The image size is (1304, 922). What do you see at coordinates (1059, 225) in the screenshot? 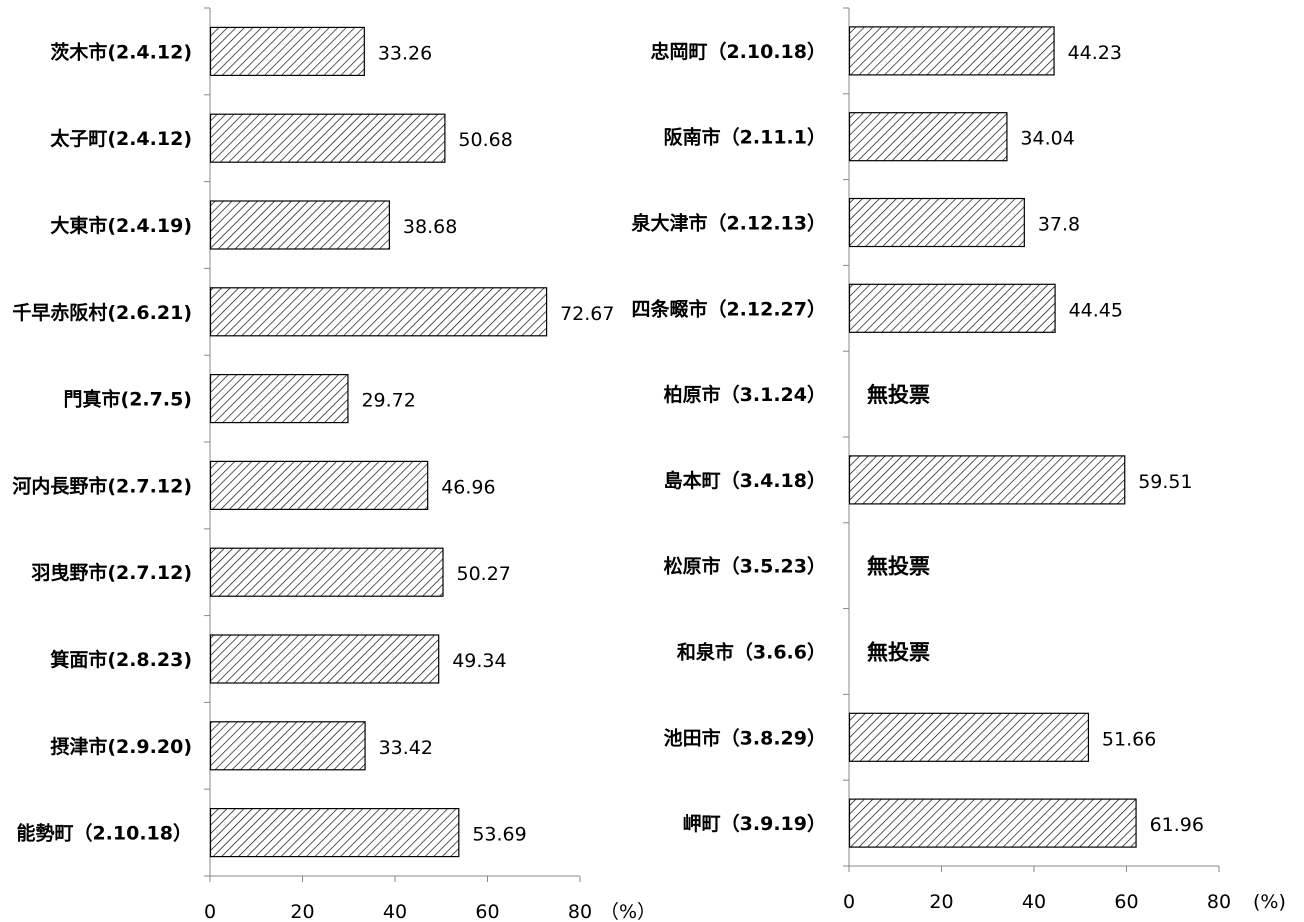
I see `value-label: 37.8` at bounding box center [1059, 225].